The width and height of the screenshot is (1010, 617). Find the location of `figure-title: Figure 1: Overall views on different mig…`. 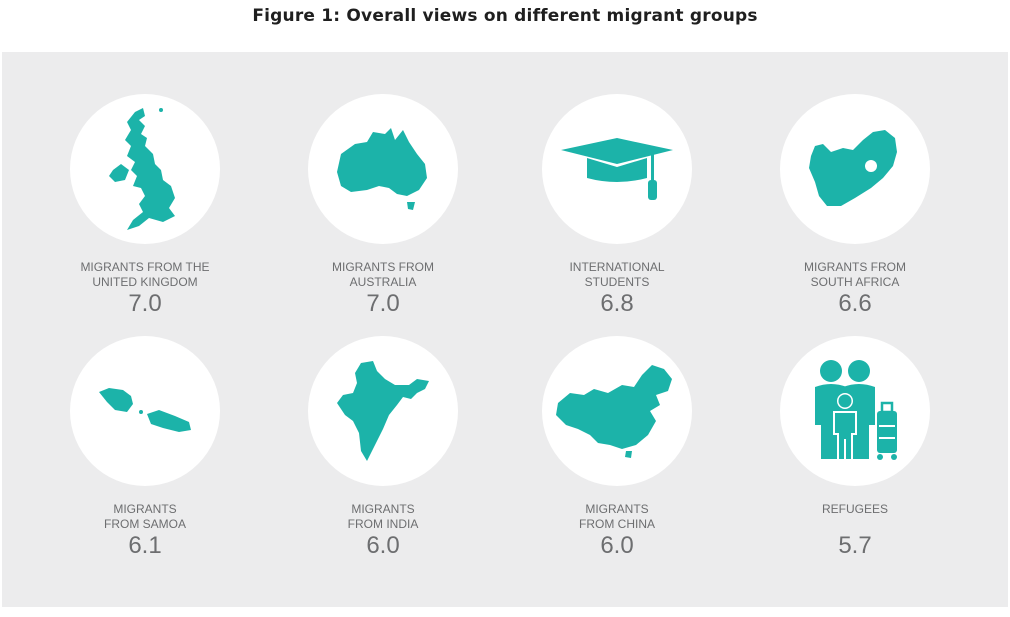

figure-title: Figure 1: Overall views on different mig… is located at coordinates (505, 16).